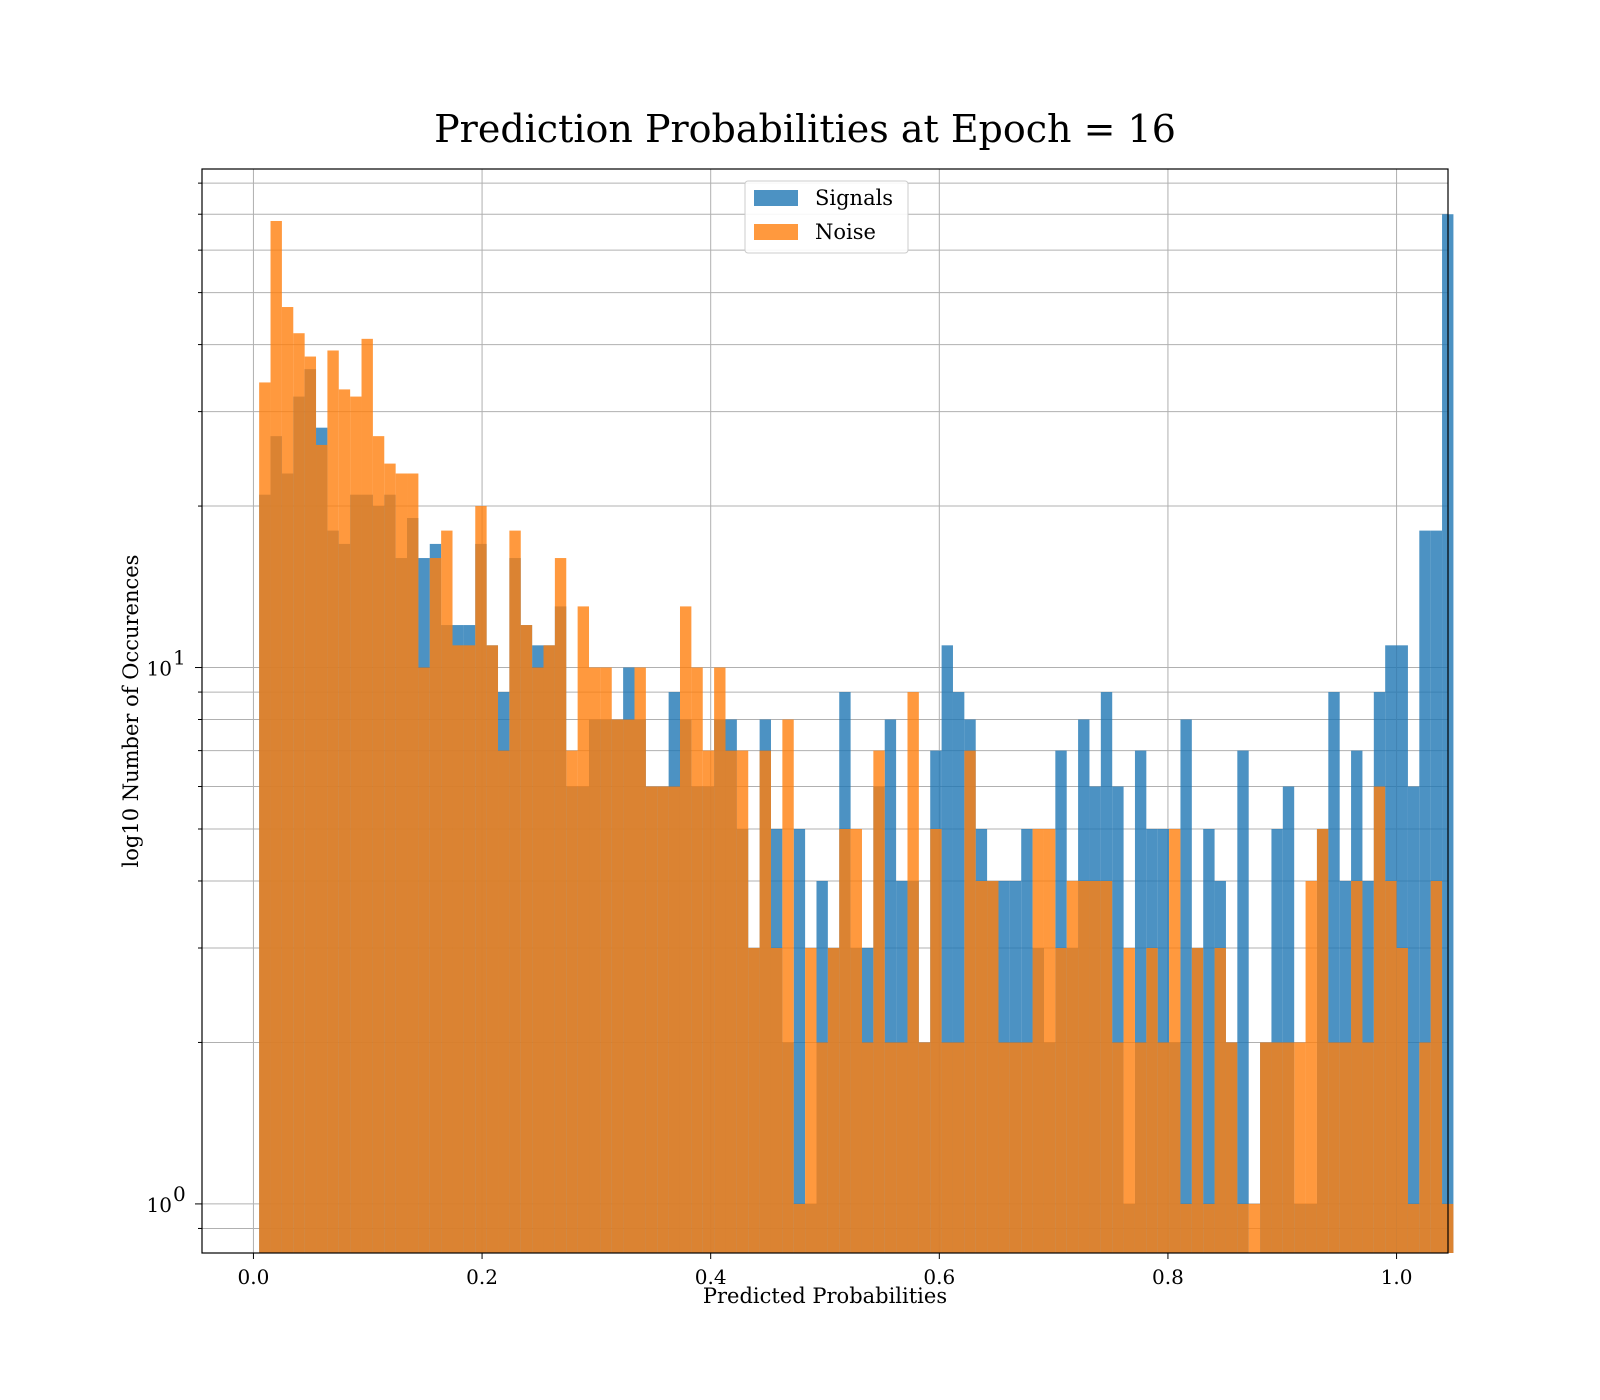 This screenshot has height=1400, width=1600. Describe the element at coordinates (776, 198) in the screenshot. I see `legend-swatch-signals` at that location.